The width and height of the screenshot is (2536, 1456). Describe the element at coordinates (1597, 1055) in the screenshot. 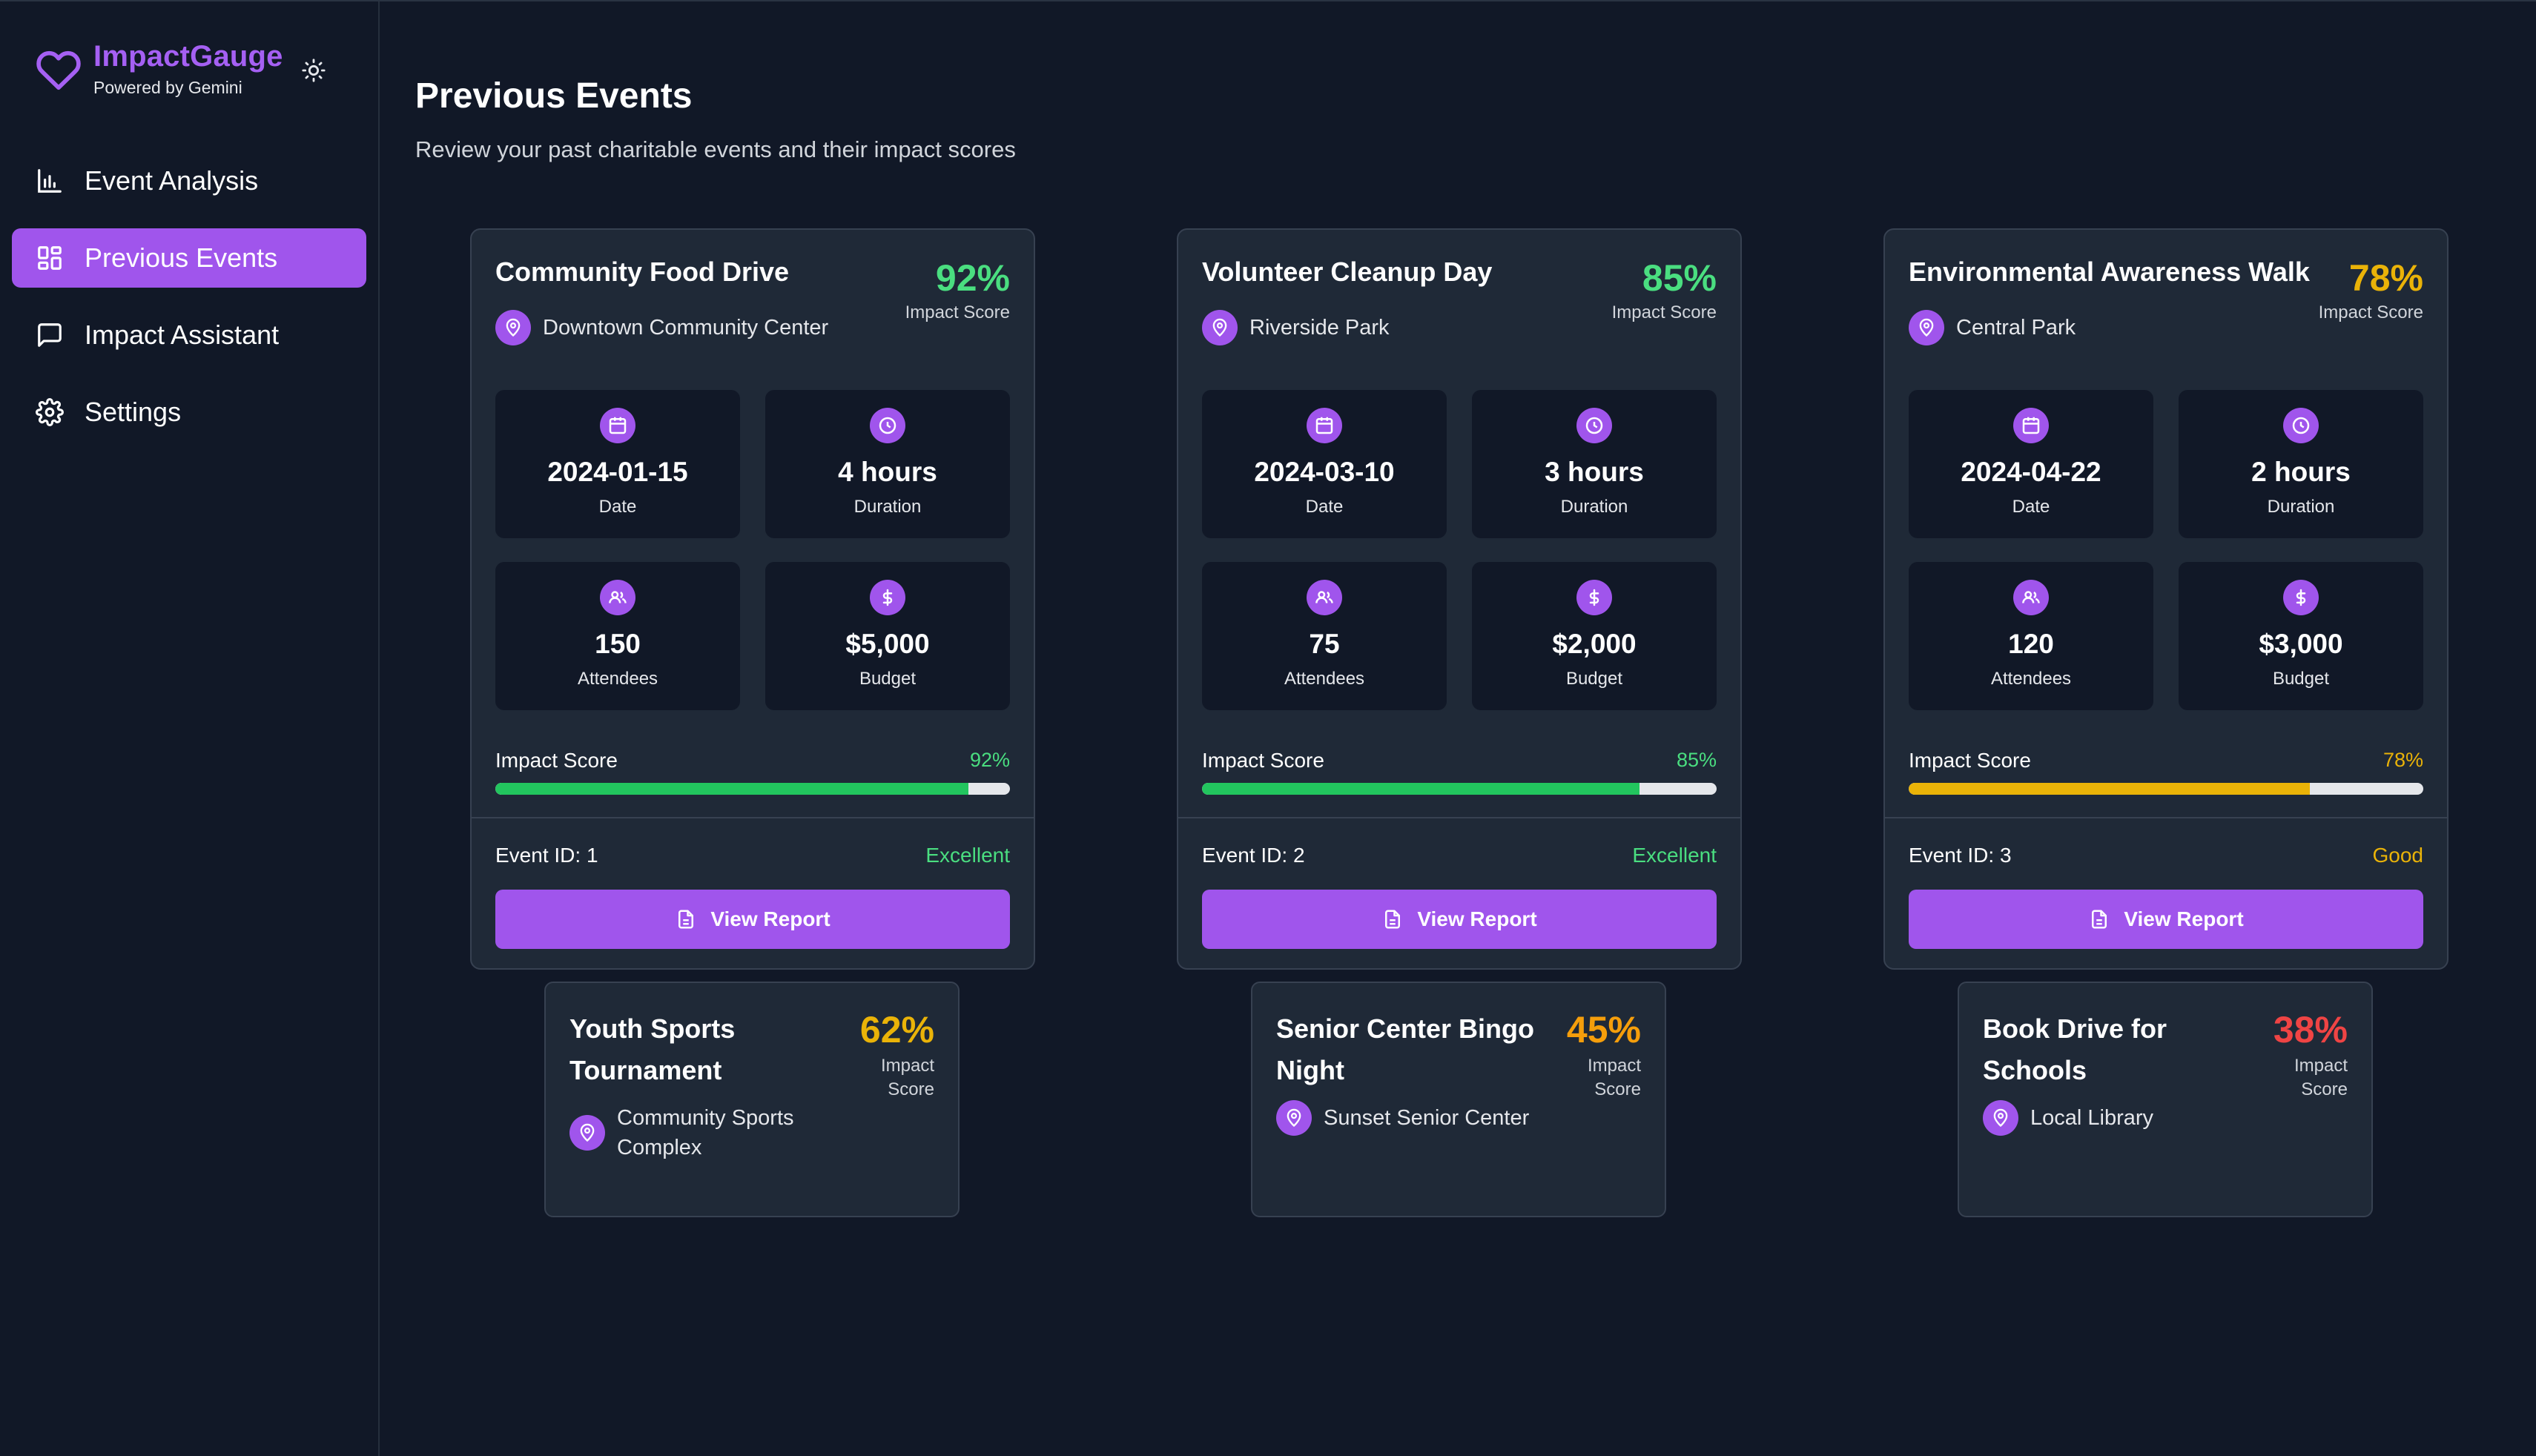

I see `impact-score-box: 45% Impact Score` at that location.